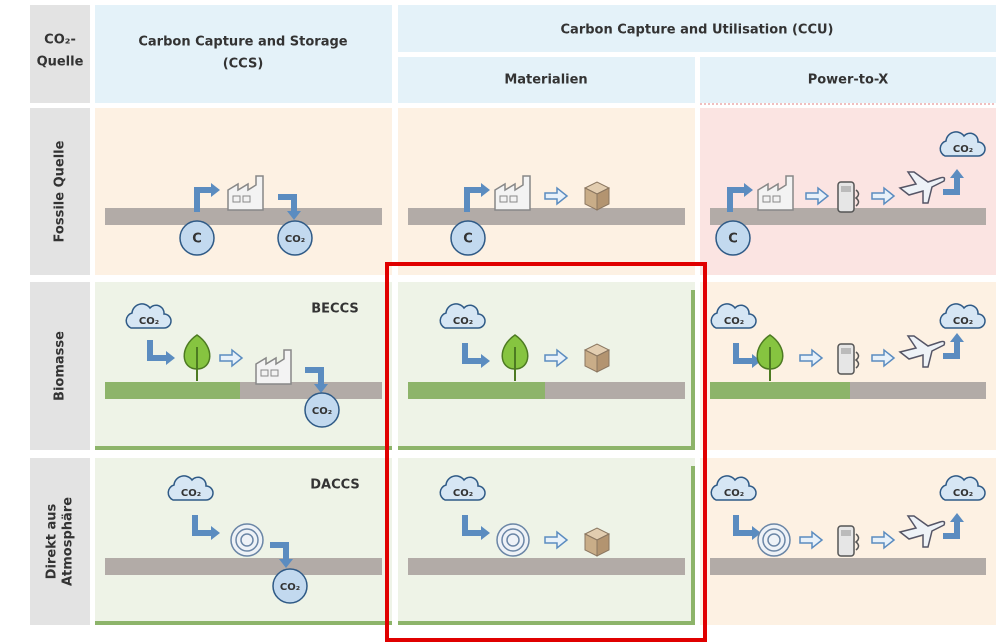 The height and width of the screenshot is (644, 999). Describe the element at coordinates (52, 541) in the screenshot. I see `label: Direkt aus` at that location.